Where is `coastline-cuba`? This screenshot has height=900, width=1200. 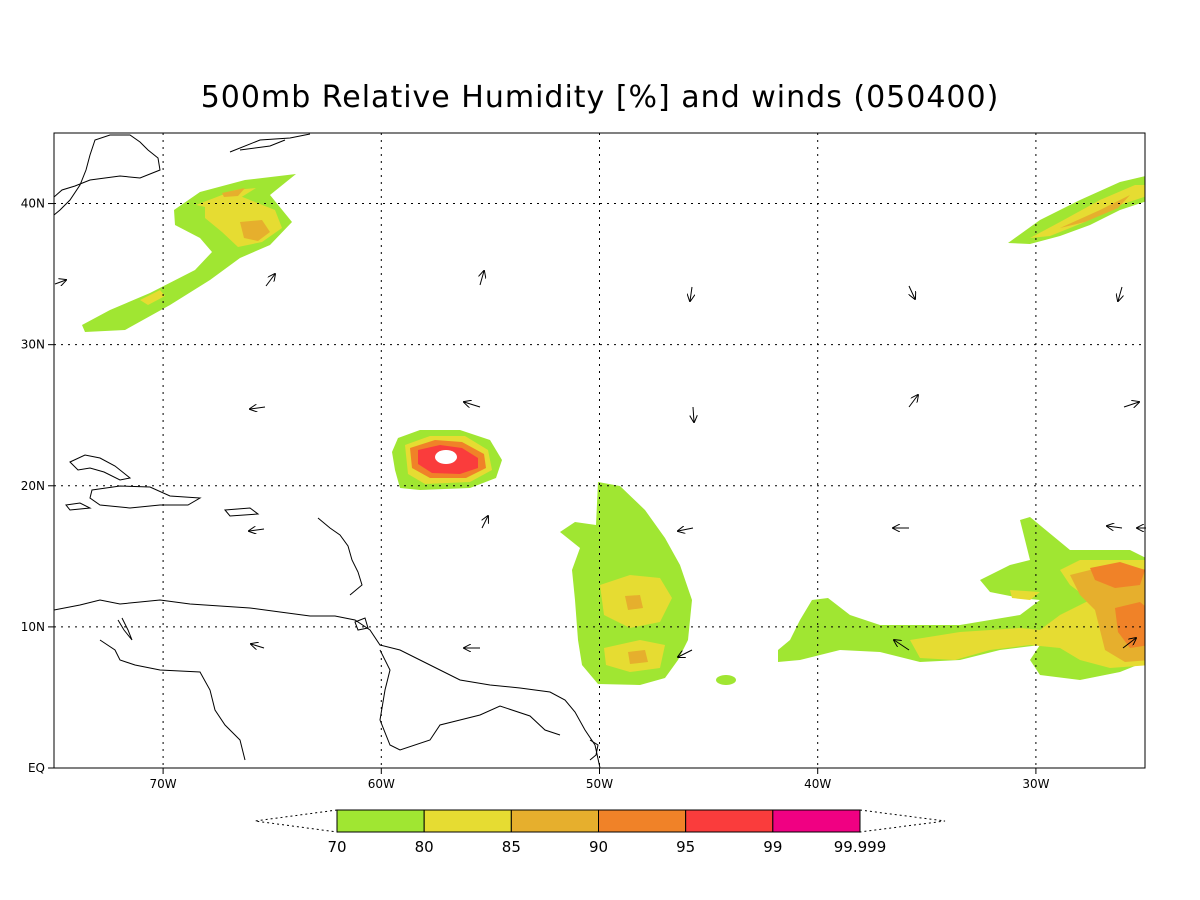
coastline-cuba is located at coordinates (100, 467).